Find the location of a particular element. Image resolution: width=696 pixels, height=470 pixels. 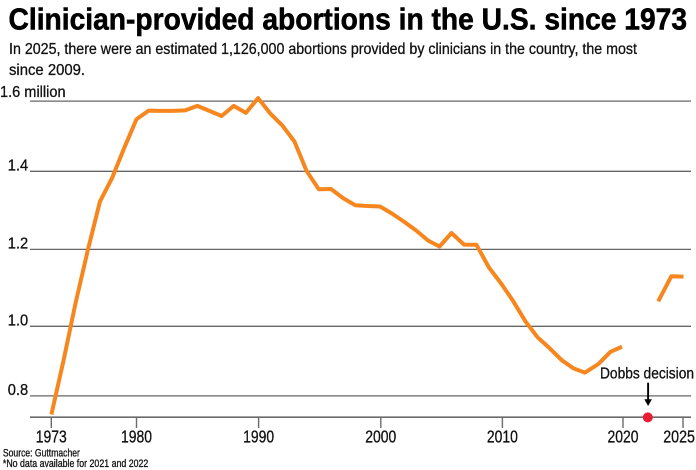

svg-text: 1973 is located at coordinates (51, 437).